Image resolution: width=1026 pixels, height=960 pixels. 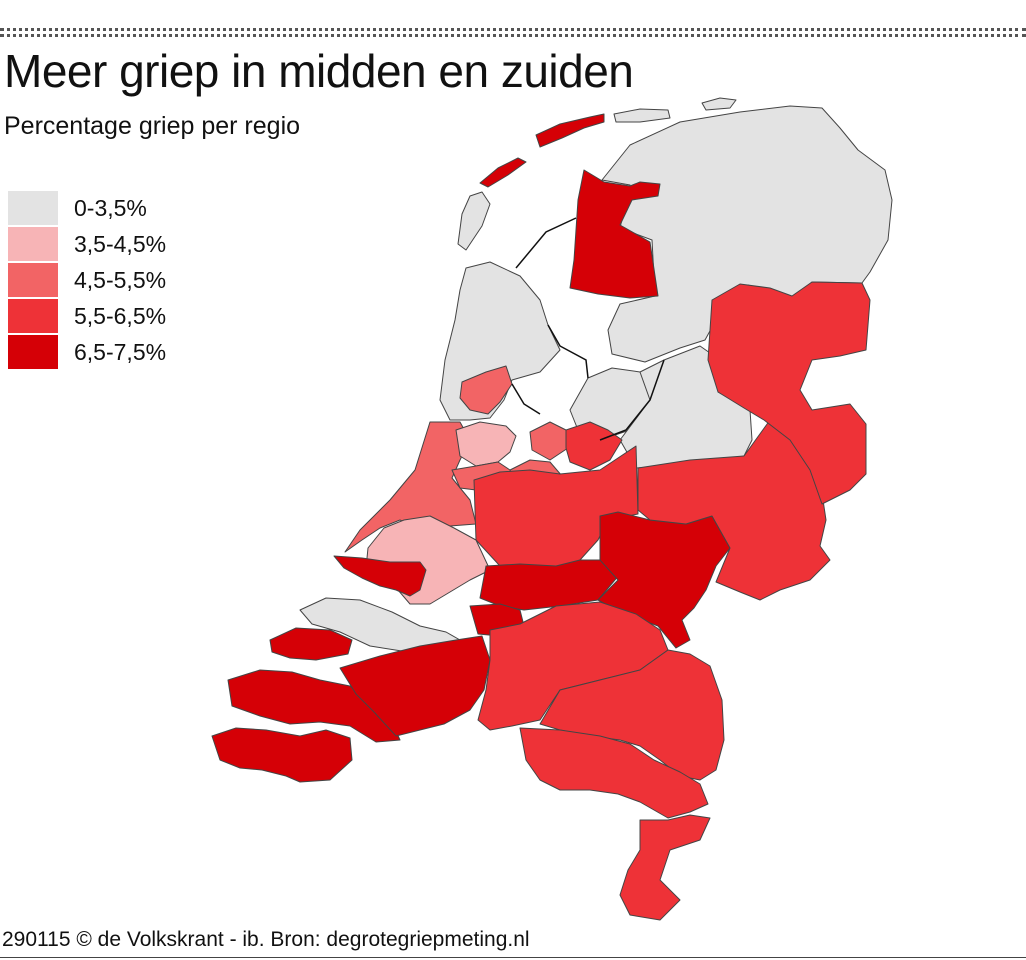 I want to click on region-ameland, so click(x=719, y=104).